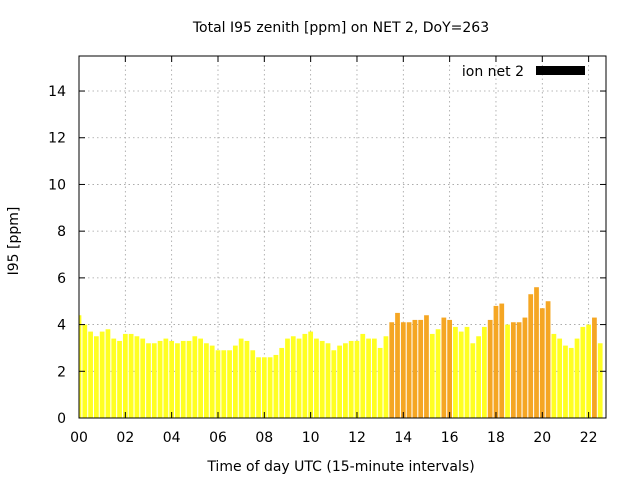  What do you see at coordinates (125, 438) in the screenshot?
I see `x-tick-label: 02` at bounding box center [125, 438].